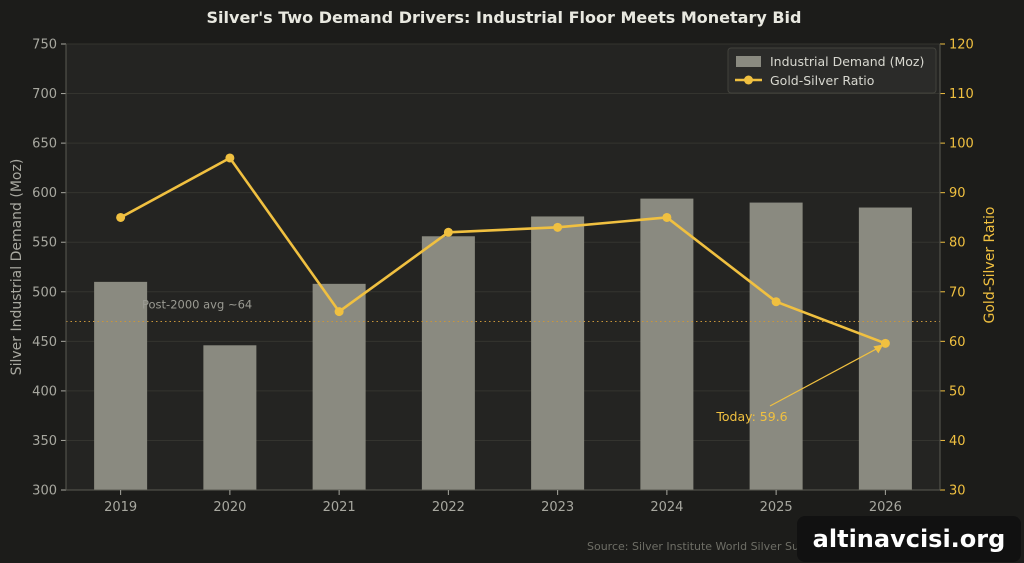 This screenshot has width=1024, height=563. I want to click on left-tick-label: 700, so click(44, 94).